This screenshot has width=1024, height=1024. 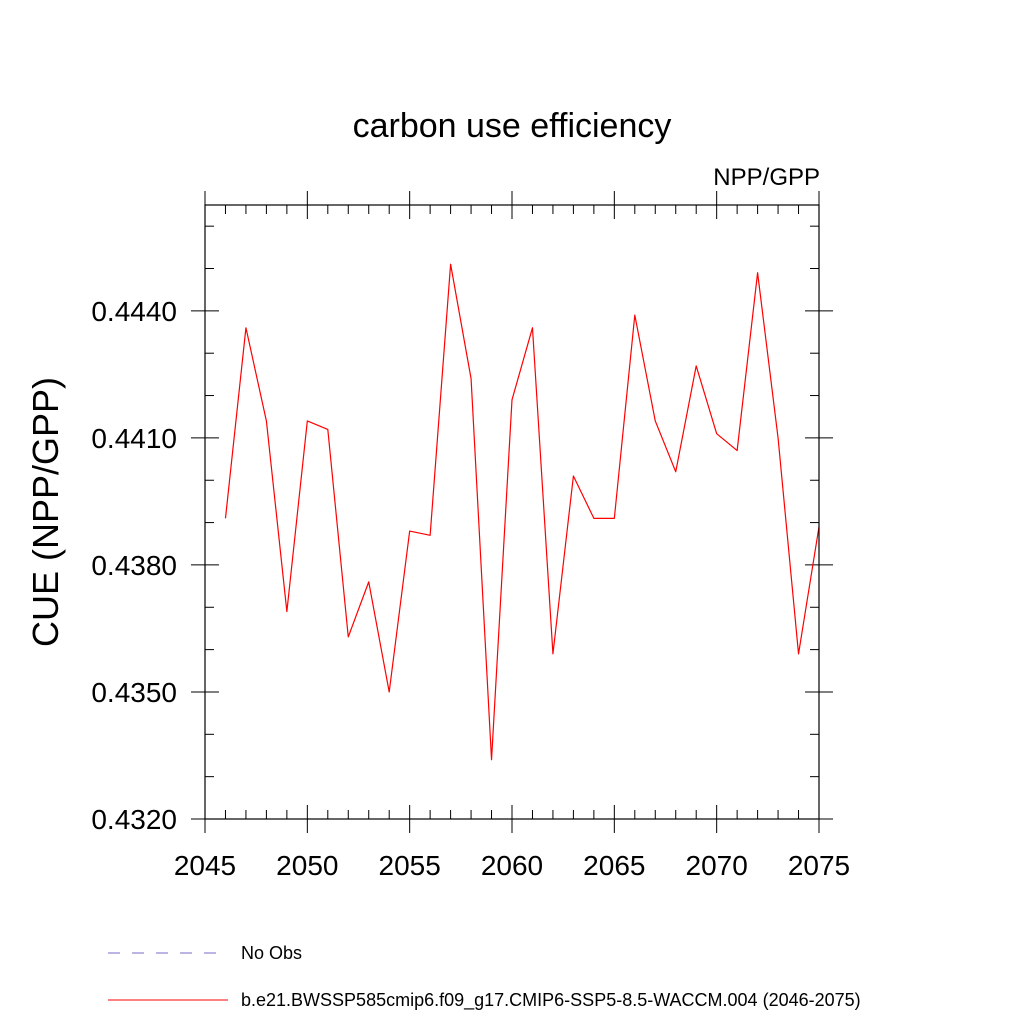 I want to click on x-tick-label: 2045, so click(x=205, y=865).